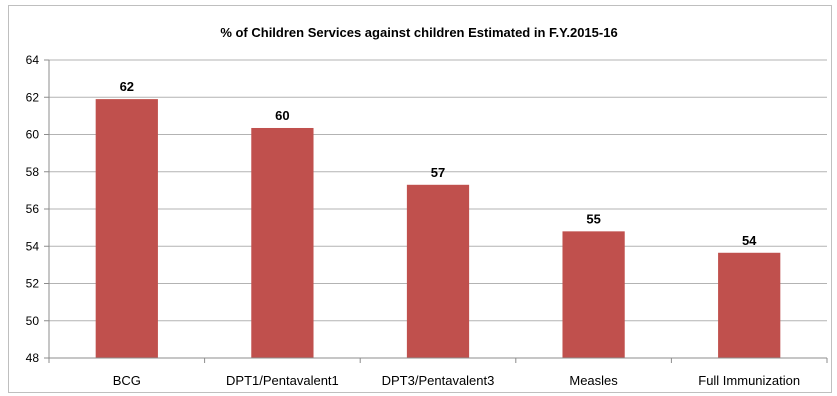  Describe the element at coordinates (33, 321) in the screenshot. I see `y-tick-label-50: 50` at that location.